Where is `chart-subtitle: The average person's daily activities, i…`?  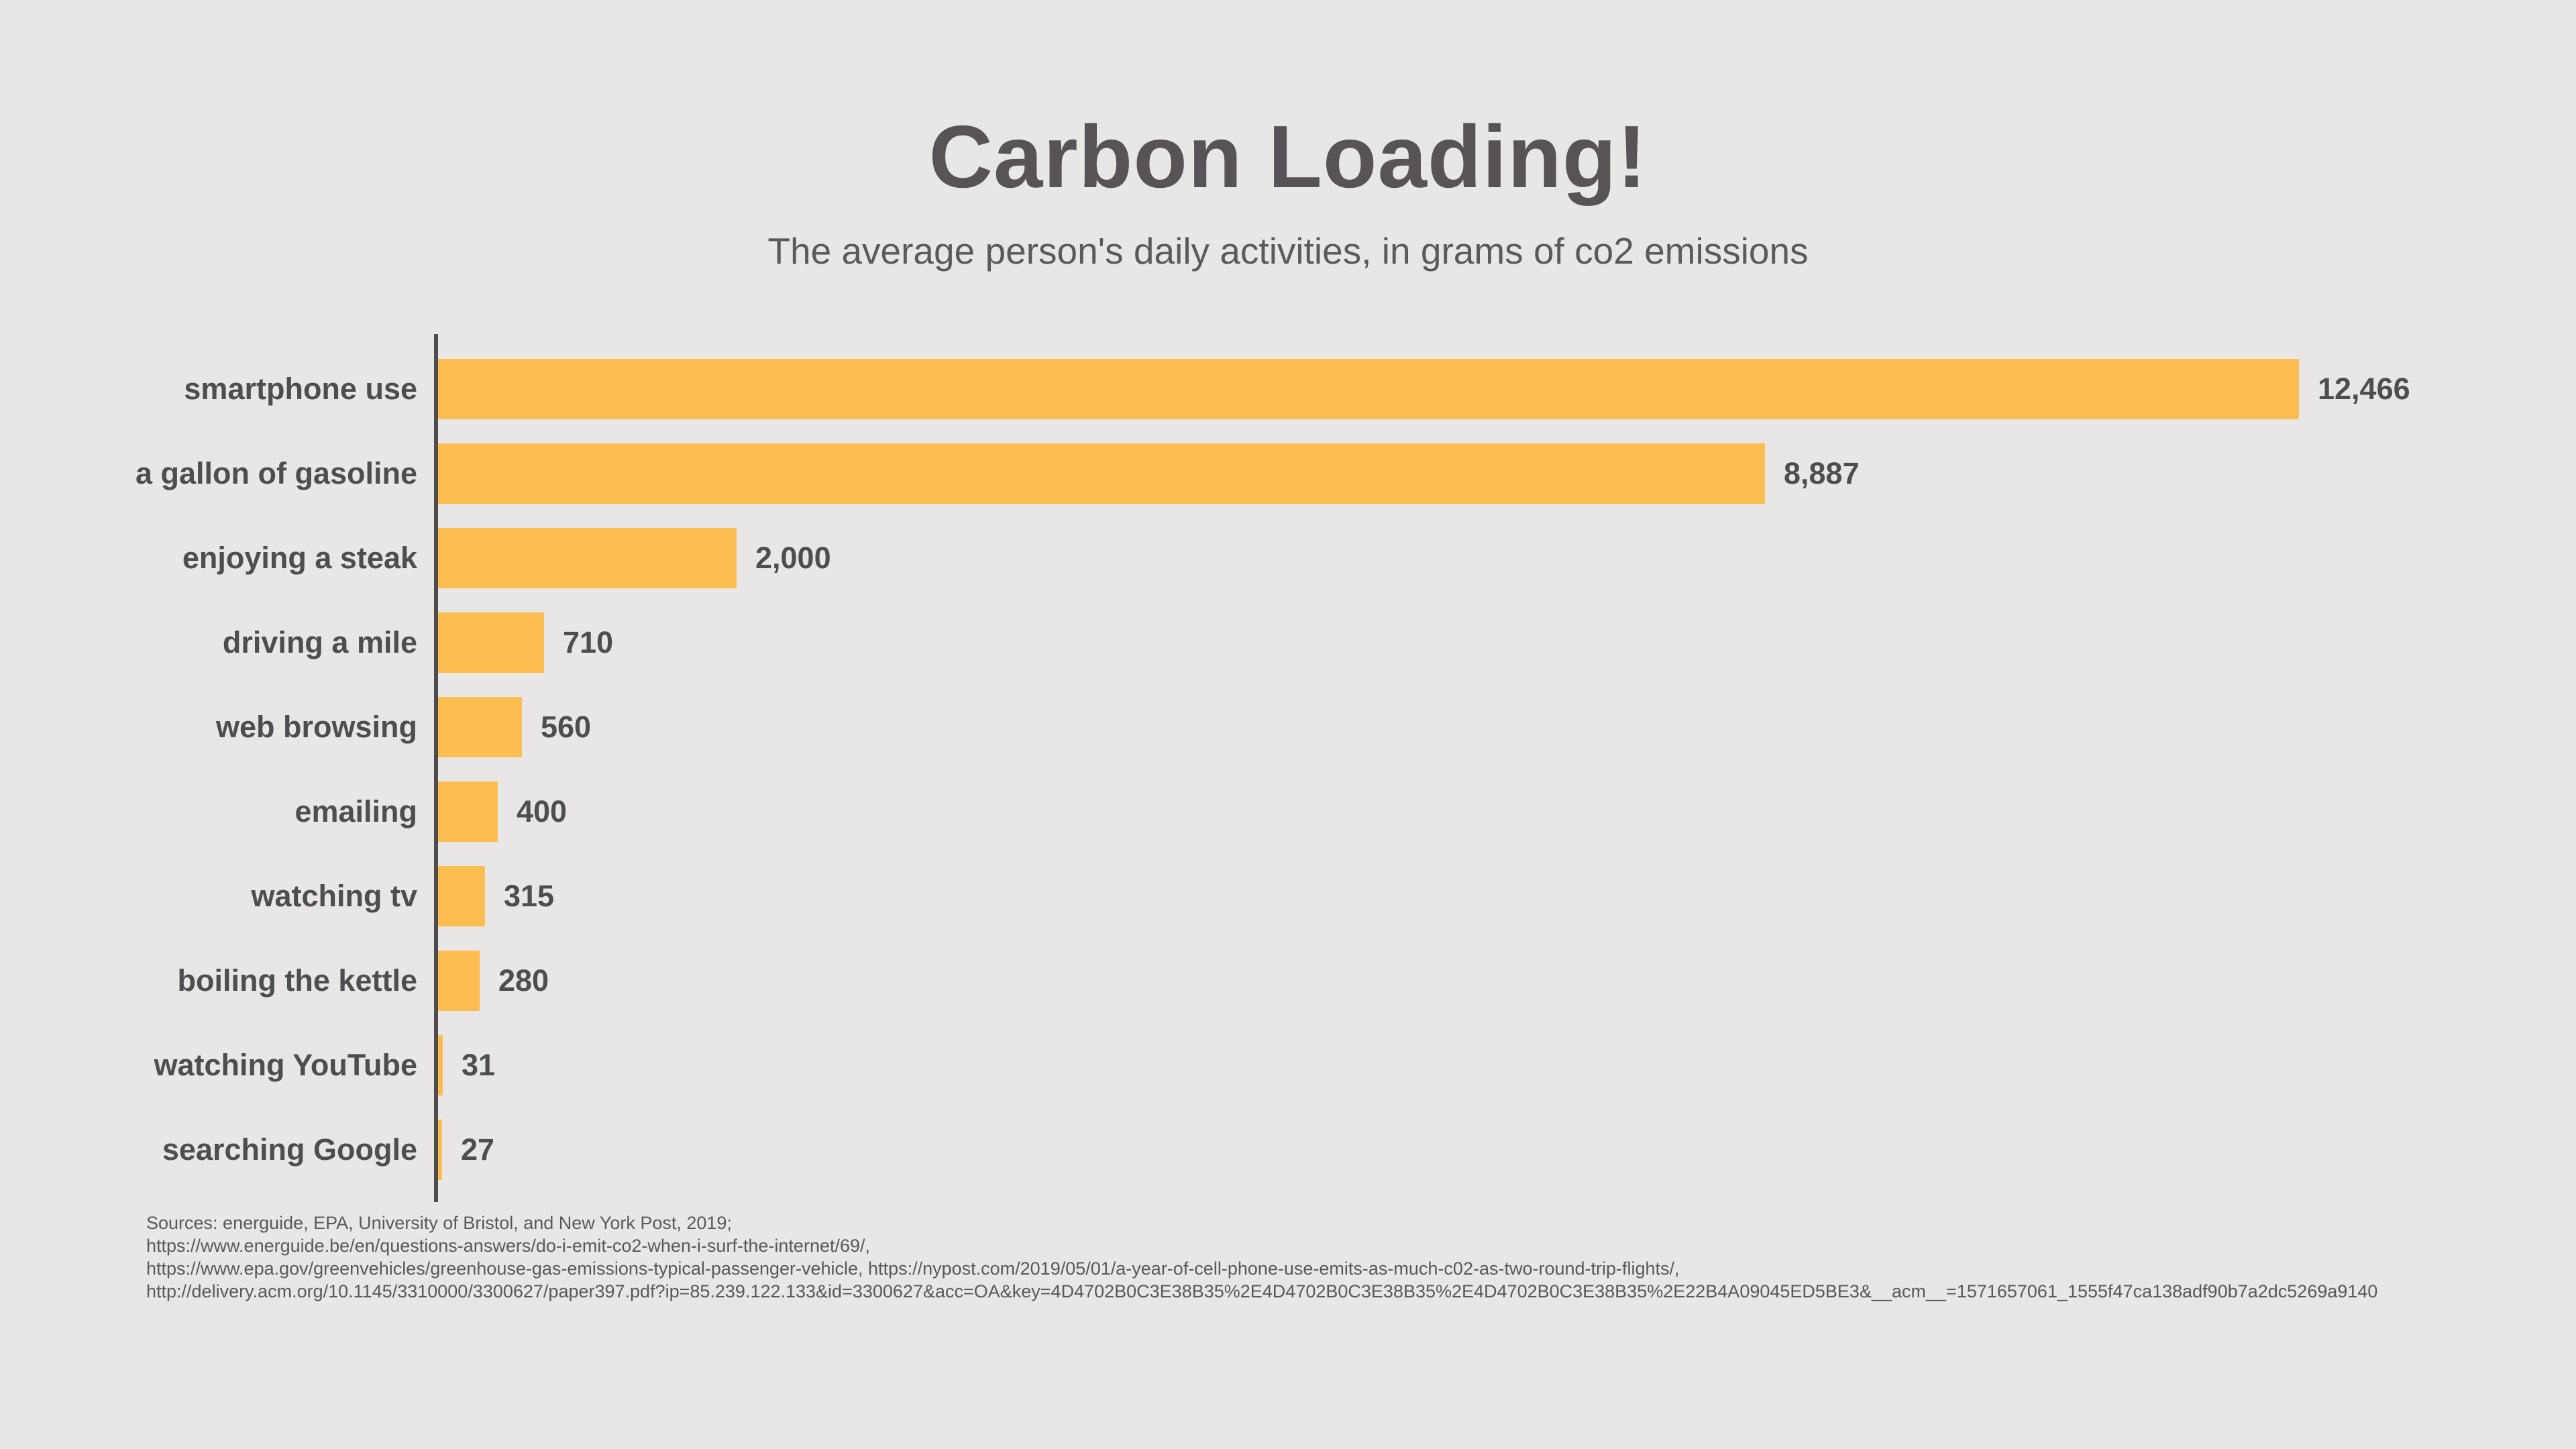 chart-subtitle: The average person's daily activities, i… is located at coordinates (1288, 251).